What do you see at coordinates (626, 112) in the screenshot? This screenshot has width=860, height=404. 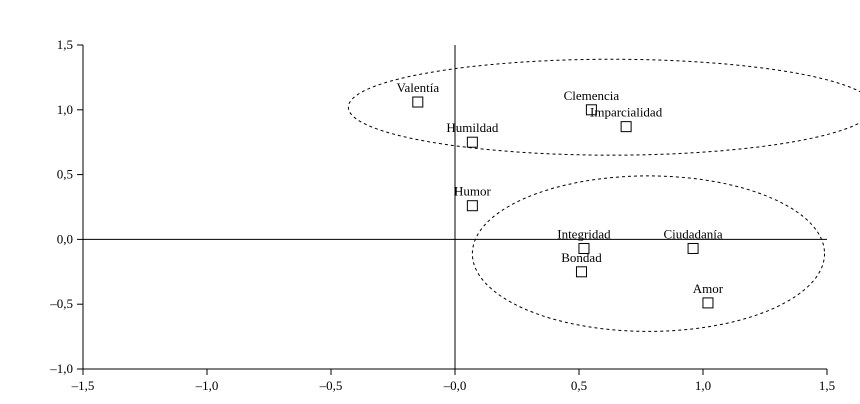 I see `point-label: Imparcialidad` at bounding box center [626, 112].